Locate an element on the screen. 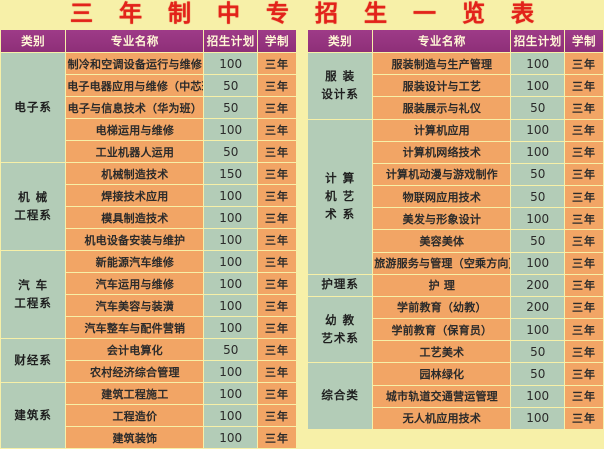 The image size is (604, 449). table-row: 电子与信息技术（华为班） 50 三年 is located at coordinates (148, 107).